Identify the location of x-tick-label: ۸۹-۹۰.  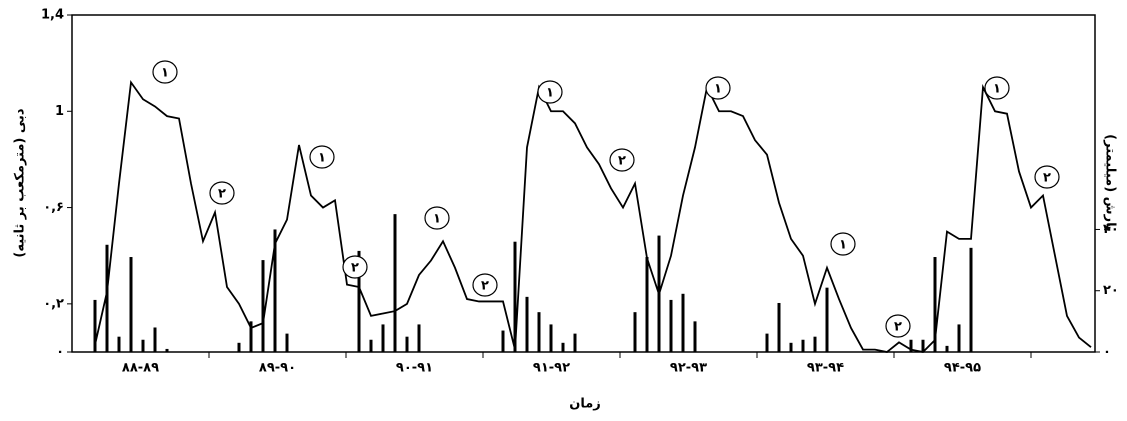
(277, 368).